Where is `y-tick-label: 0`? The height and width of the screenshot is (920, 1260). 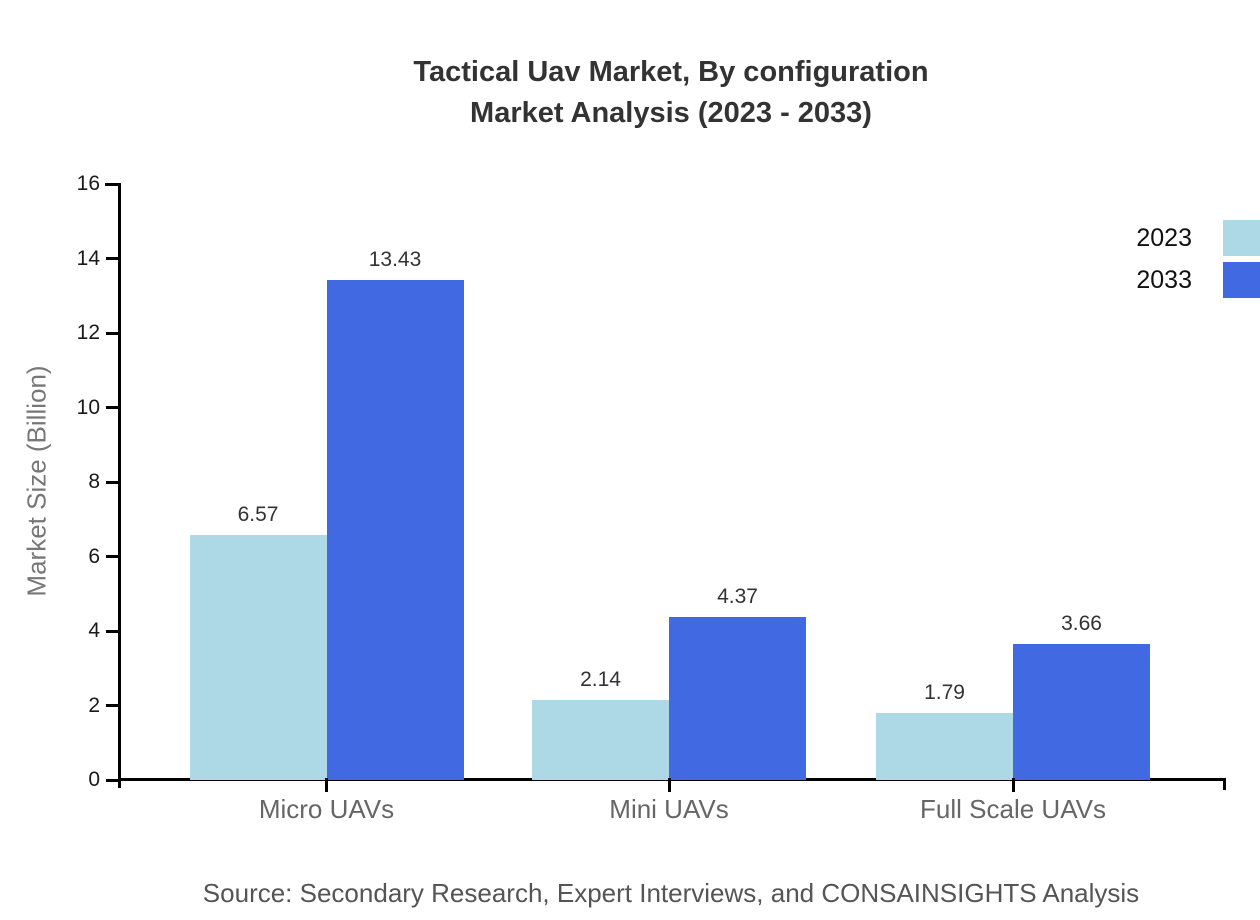
y-tick-label: 0 is located at coordinates (94, 779).